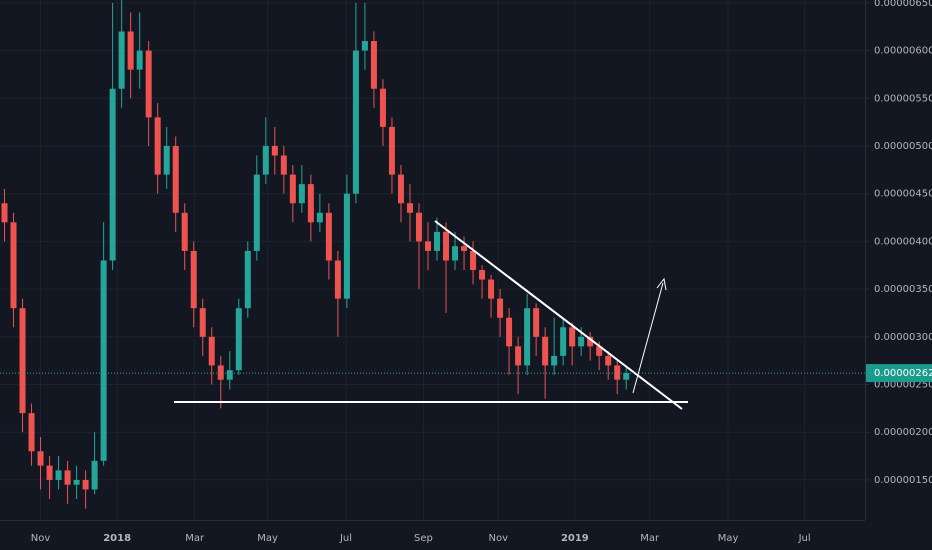  Describe the element at coordinates (903, 337) in the screenshot. I see `y-tick-label: 0.00000300` at that location.